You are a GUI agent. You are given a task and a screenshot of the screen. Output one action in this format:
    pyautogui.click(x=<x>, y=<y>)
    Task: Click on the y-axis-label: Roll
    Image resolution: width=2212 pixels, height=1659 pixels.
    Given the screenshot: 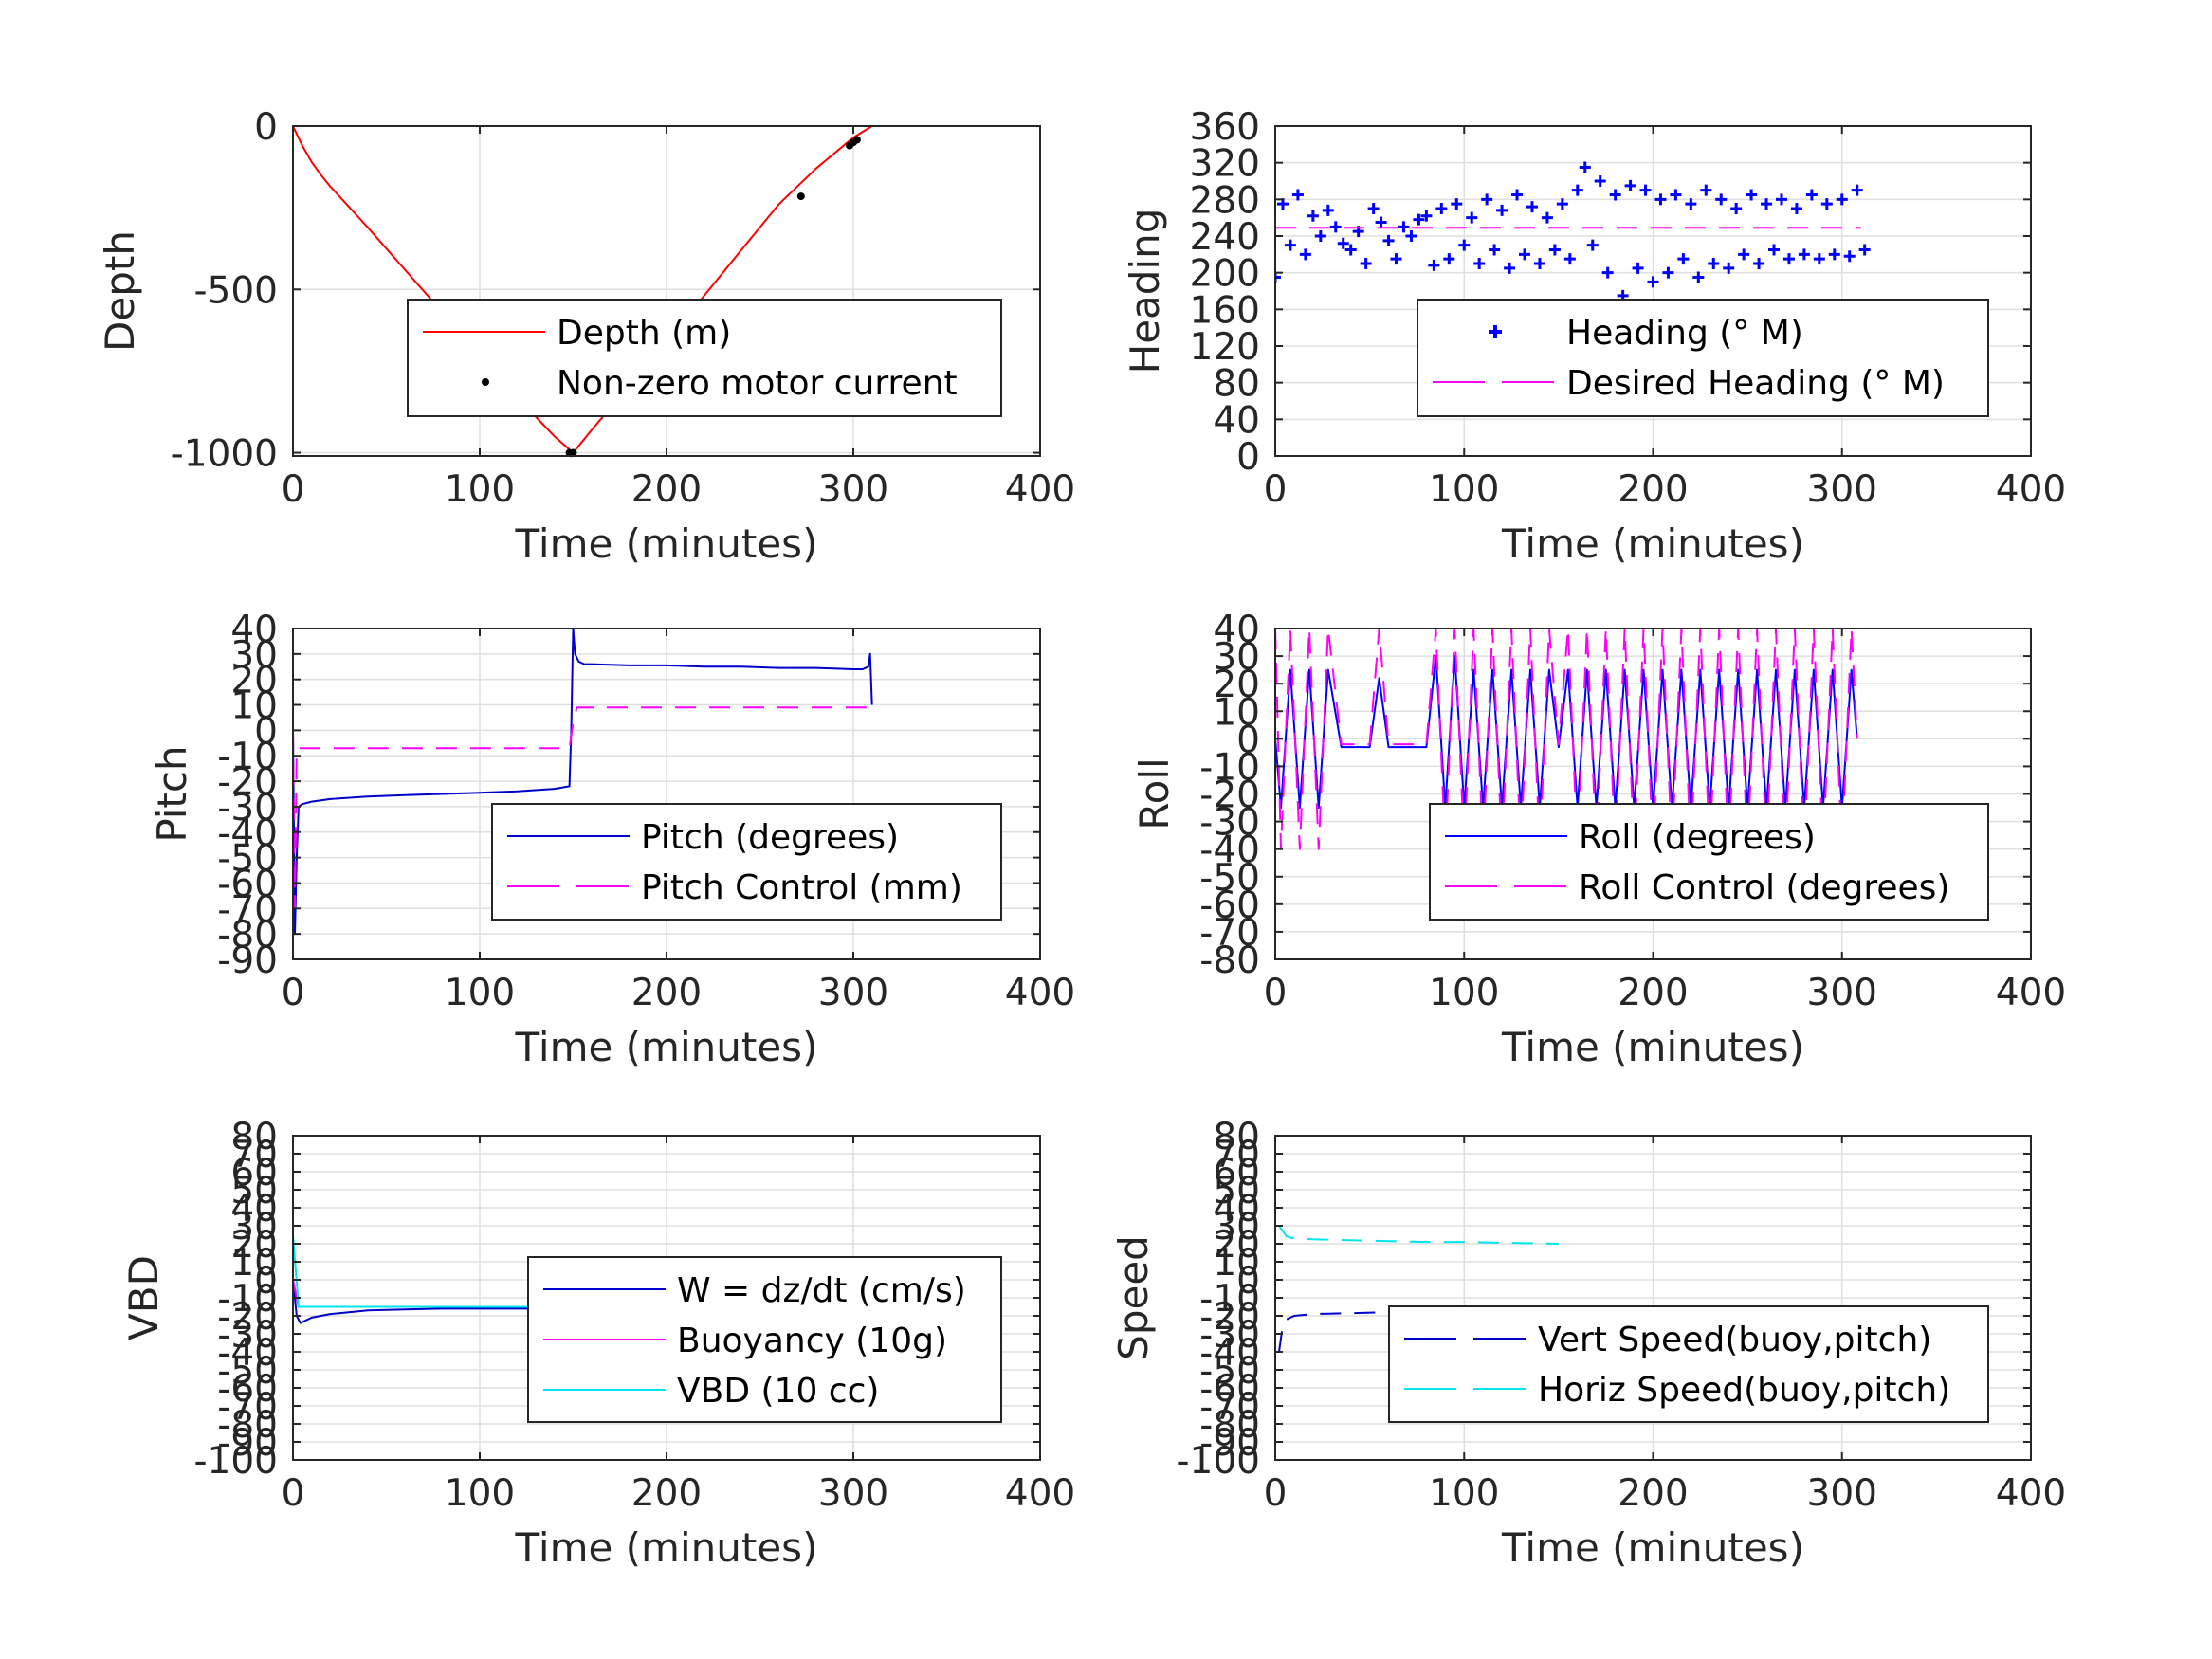 What is the action you would take?
    pyautogui.click(x=1154, y=793)
    